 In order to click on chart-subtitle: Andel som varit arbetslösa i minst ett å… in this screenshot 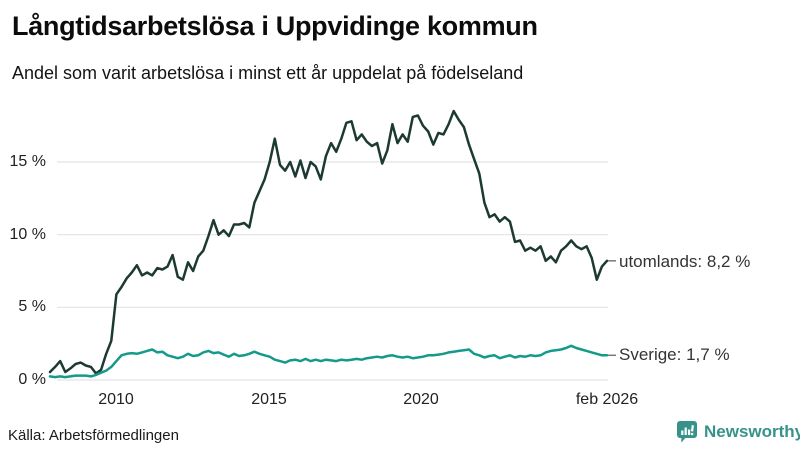, I will do `click(268, 73)`.